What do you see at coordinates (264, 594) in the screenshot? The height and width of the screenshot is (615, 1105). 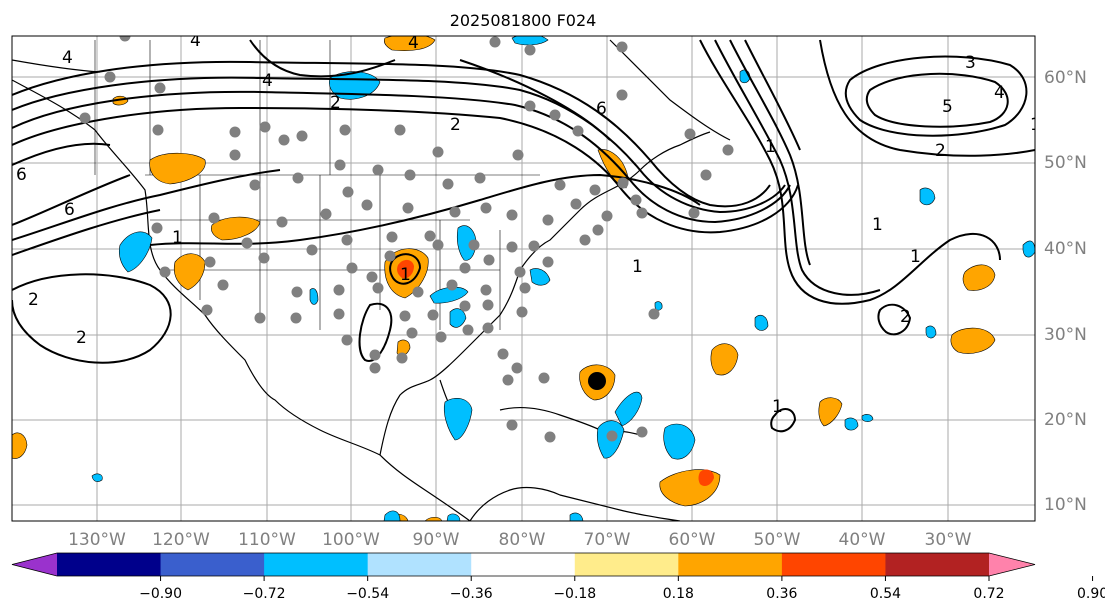 I see `colorbar-tick-label: −0.72` at bounding box center [264, 594].